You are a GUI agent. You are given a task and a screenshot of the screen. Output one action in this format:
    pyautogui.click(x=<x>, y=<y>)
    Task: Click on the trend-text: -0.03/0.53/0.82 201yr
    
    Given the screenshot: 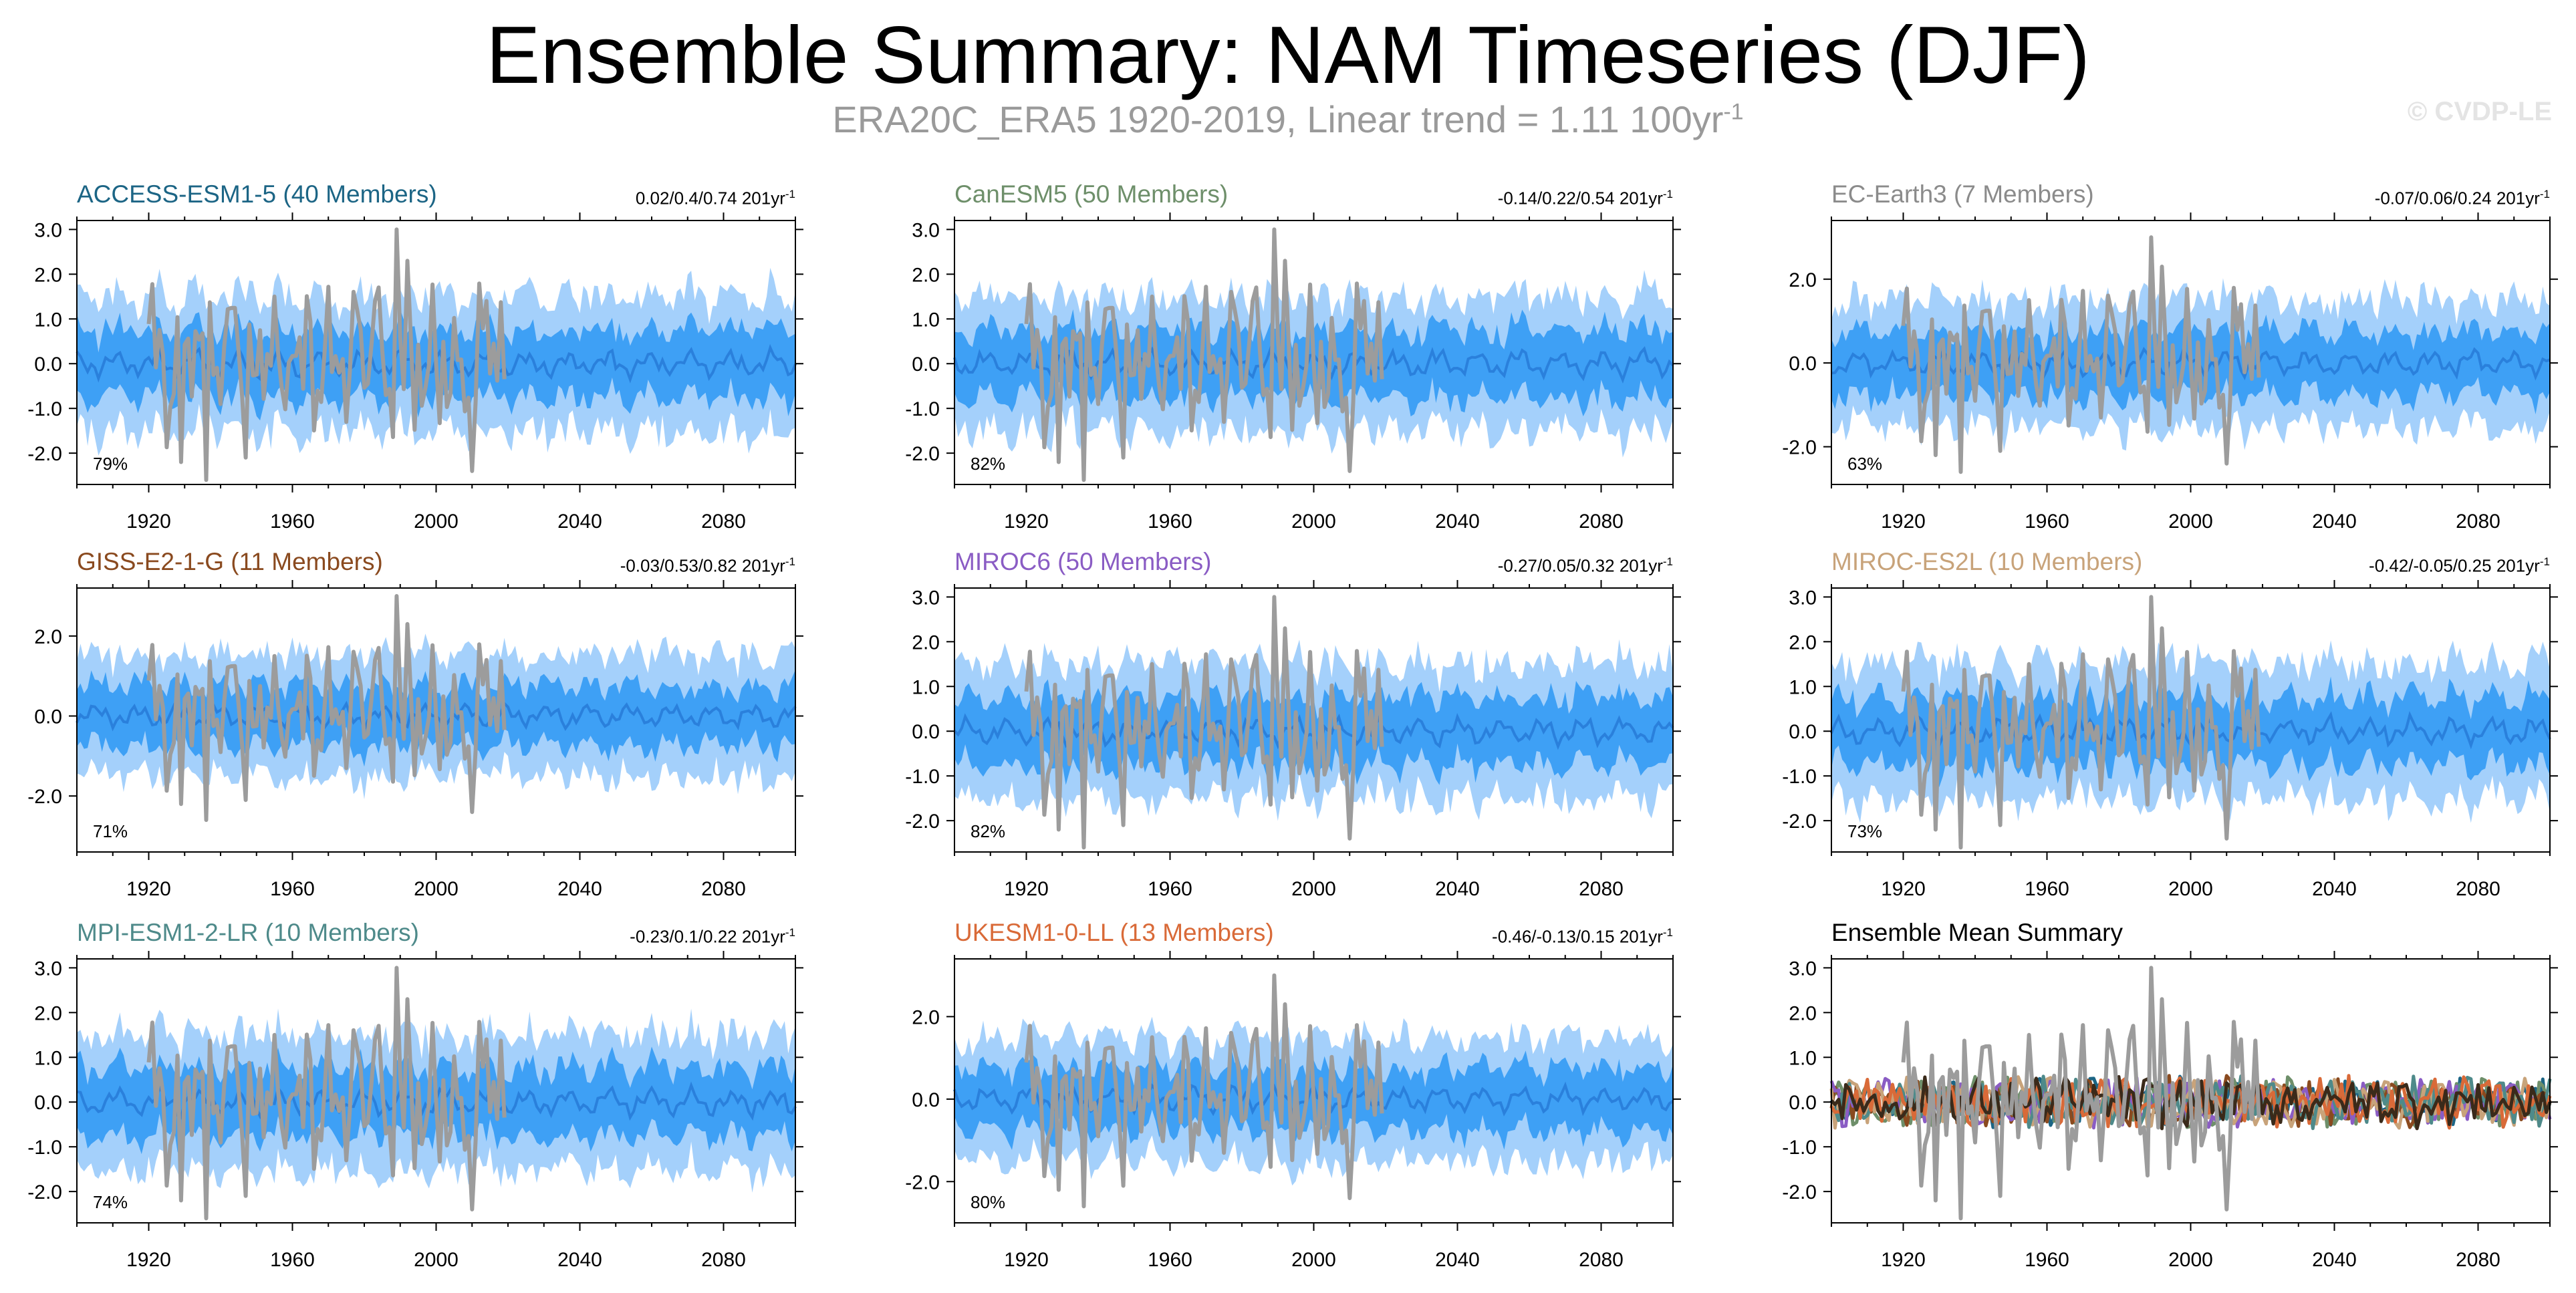 What is the action you would take?
    pyautogui.click(x=703, y=565)
    